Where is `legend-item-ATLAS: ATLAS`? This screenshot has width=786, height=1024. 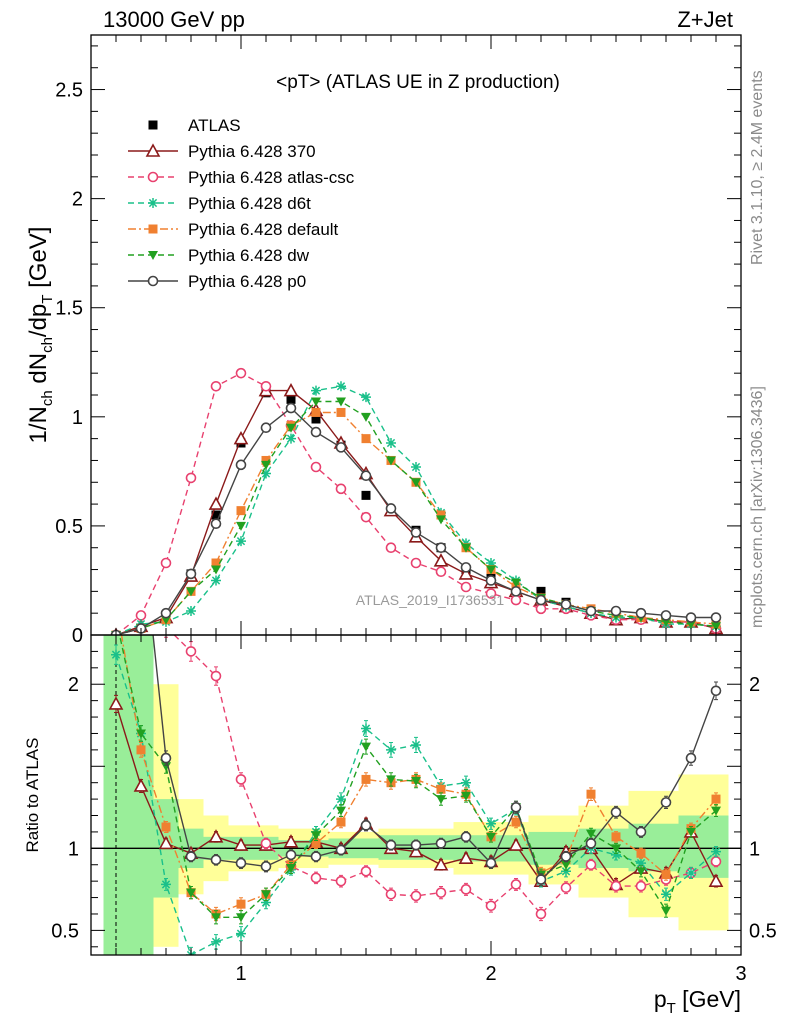
legend-item-ATLAS: ATLAS is located at coordinates (194, 125).